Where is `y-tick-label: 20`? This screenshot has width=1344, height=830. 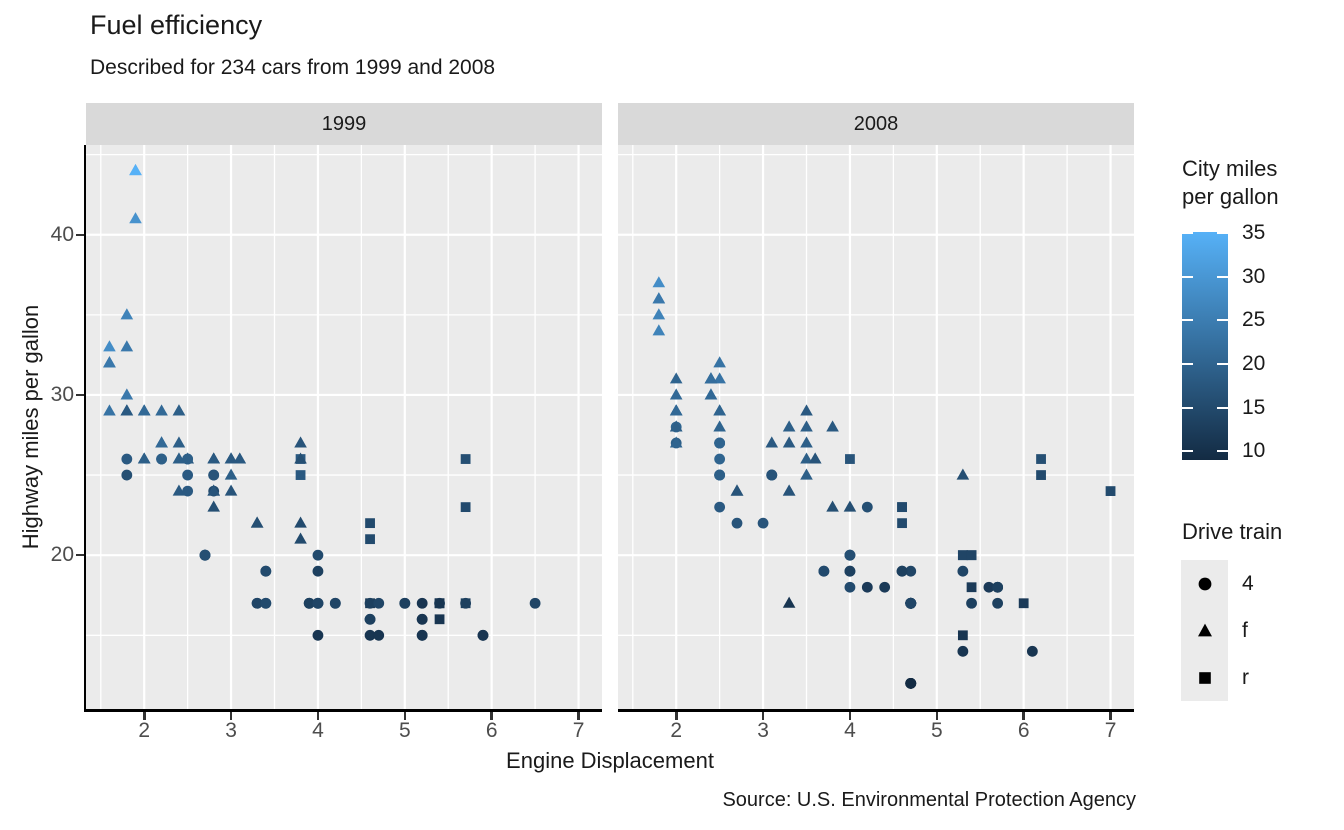 y-tick-label: 20 is located at coordinates (62, 555).